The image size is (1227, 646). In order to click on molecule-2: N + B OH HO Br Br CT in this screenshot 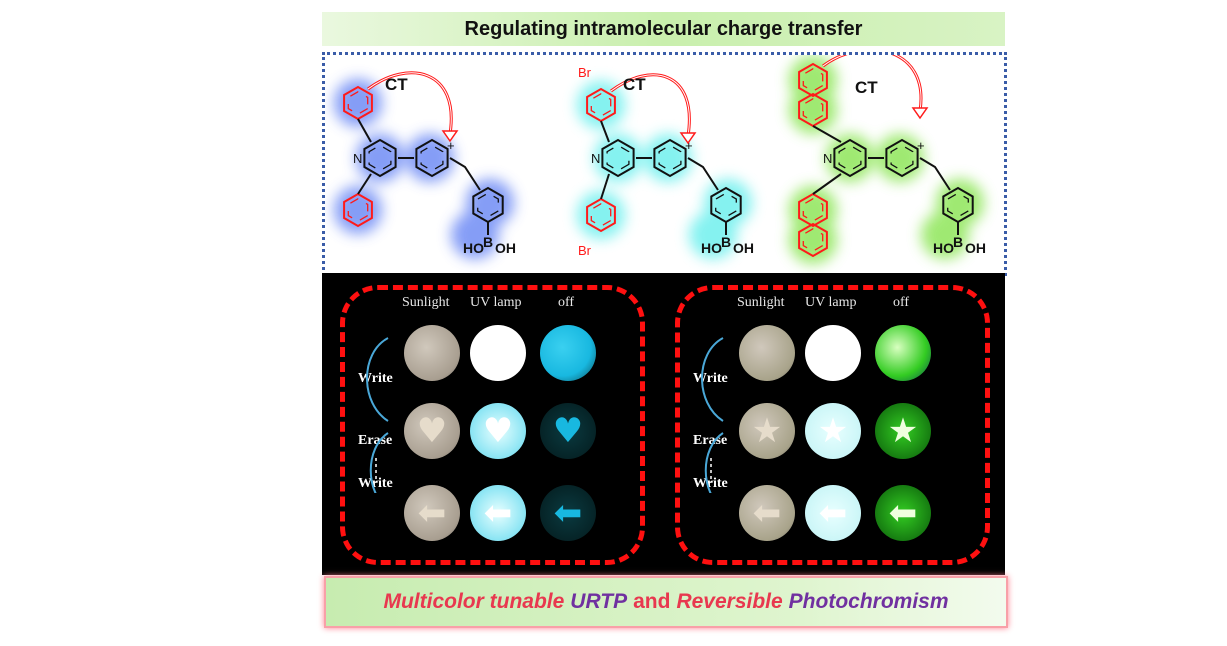, I will do `click(665, 162)`.